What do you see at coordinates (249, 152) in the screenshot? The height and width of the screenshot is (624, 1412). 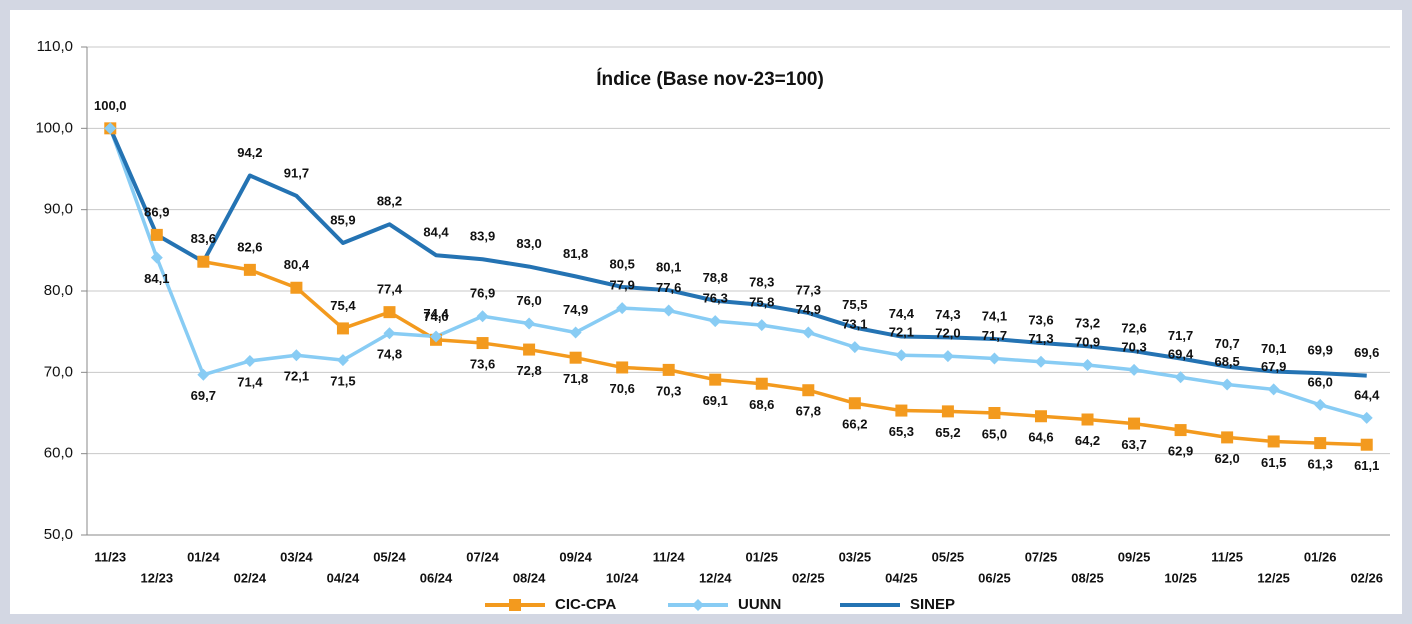 I see `data-label: 94,2` at bounding box center [249, 152].